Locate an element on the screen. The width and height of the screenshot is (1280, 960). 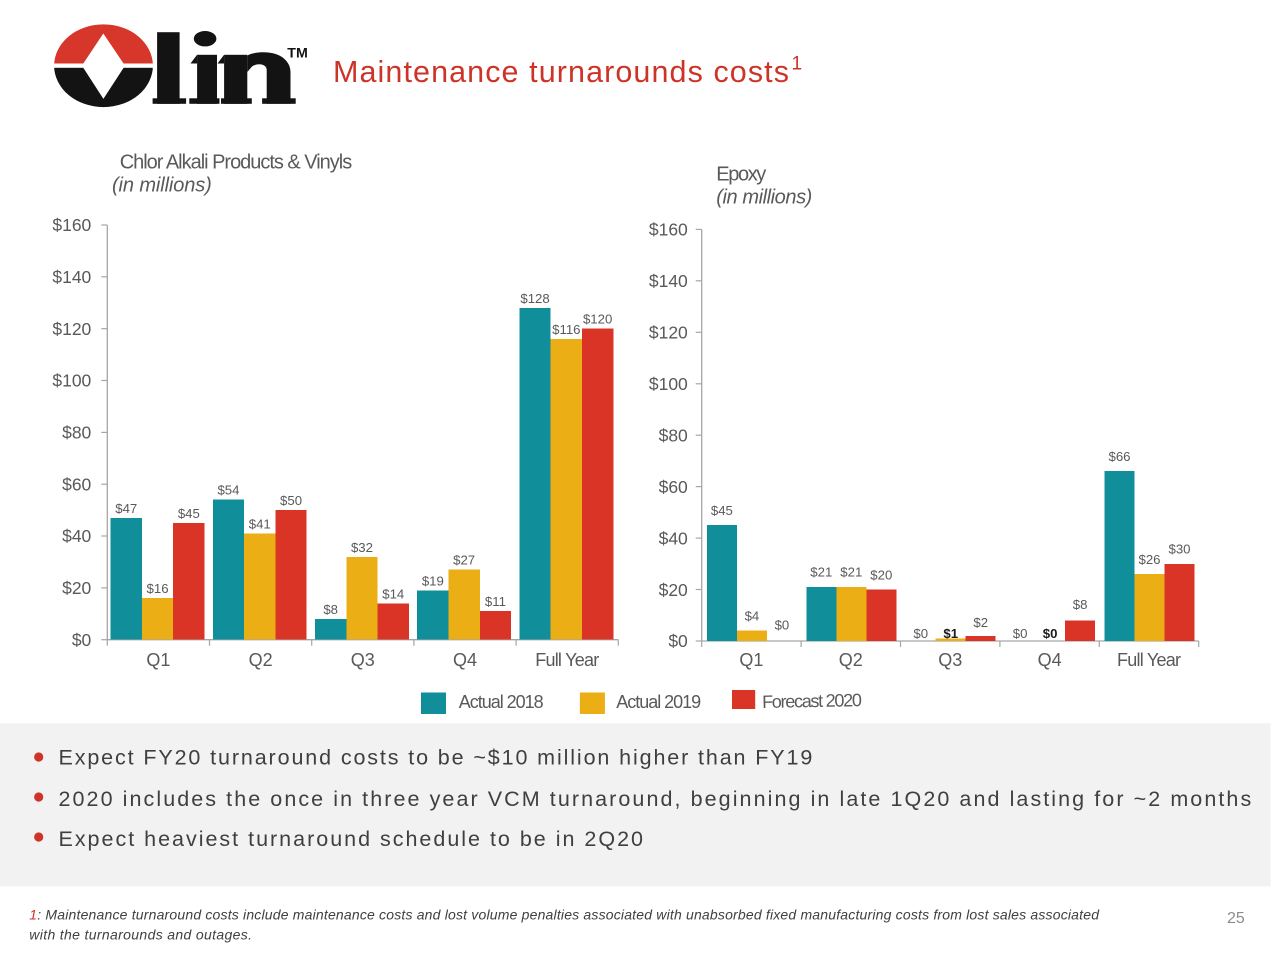
svg-text: Epoxy is located at coordinates (741, 175).